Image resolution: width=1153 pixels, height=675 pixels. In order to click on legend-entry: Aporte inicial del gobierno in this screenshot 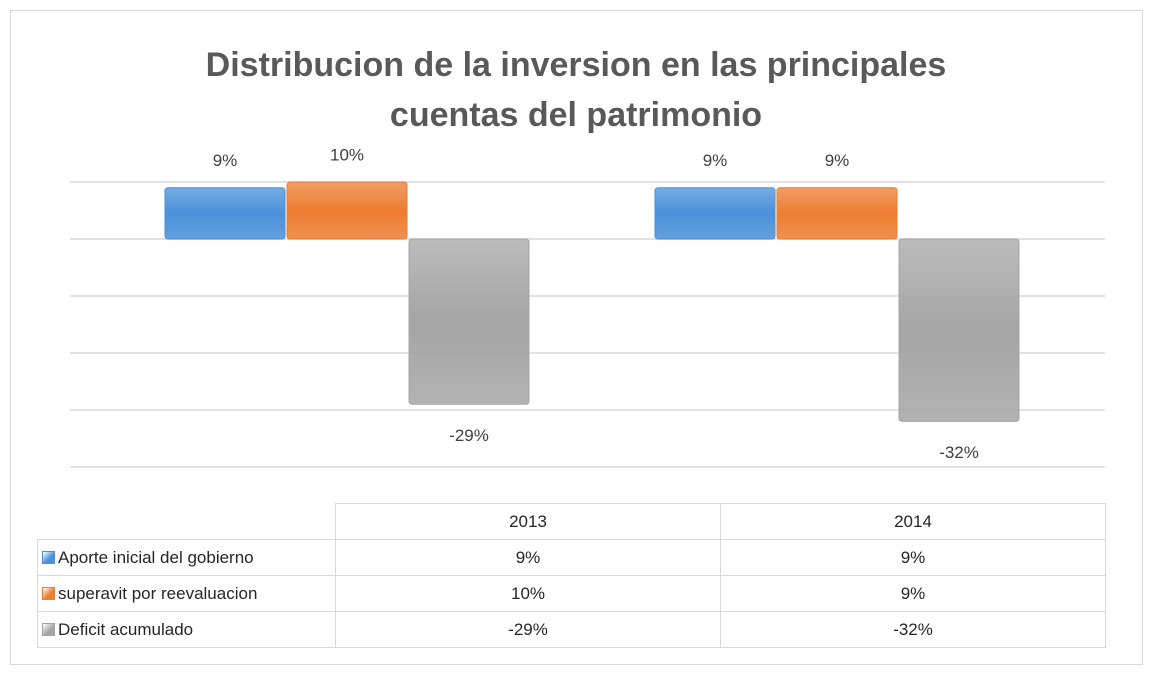, I will do `click(186, 557)`.